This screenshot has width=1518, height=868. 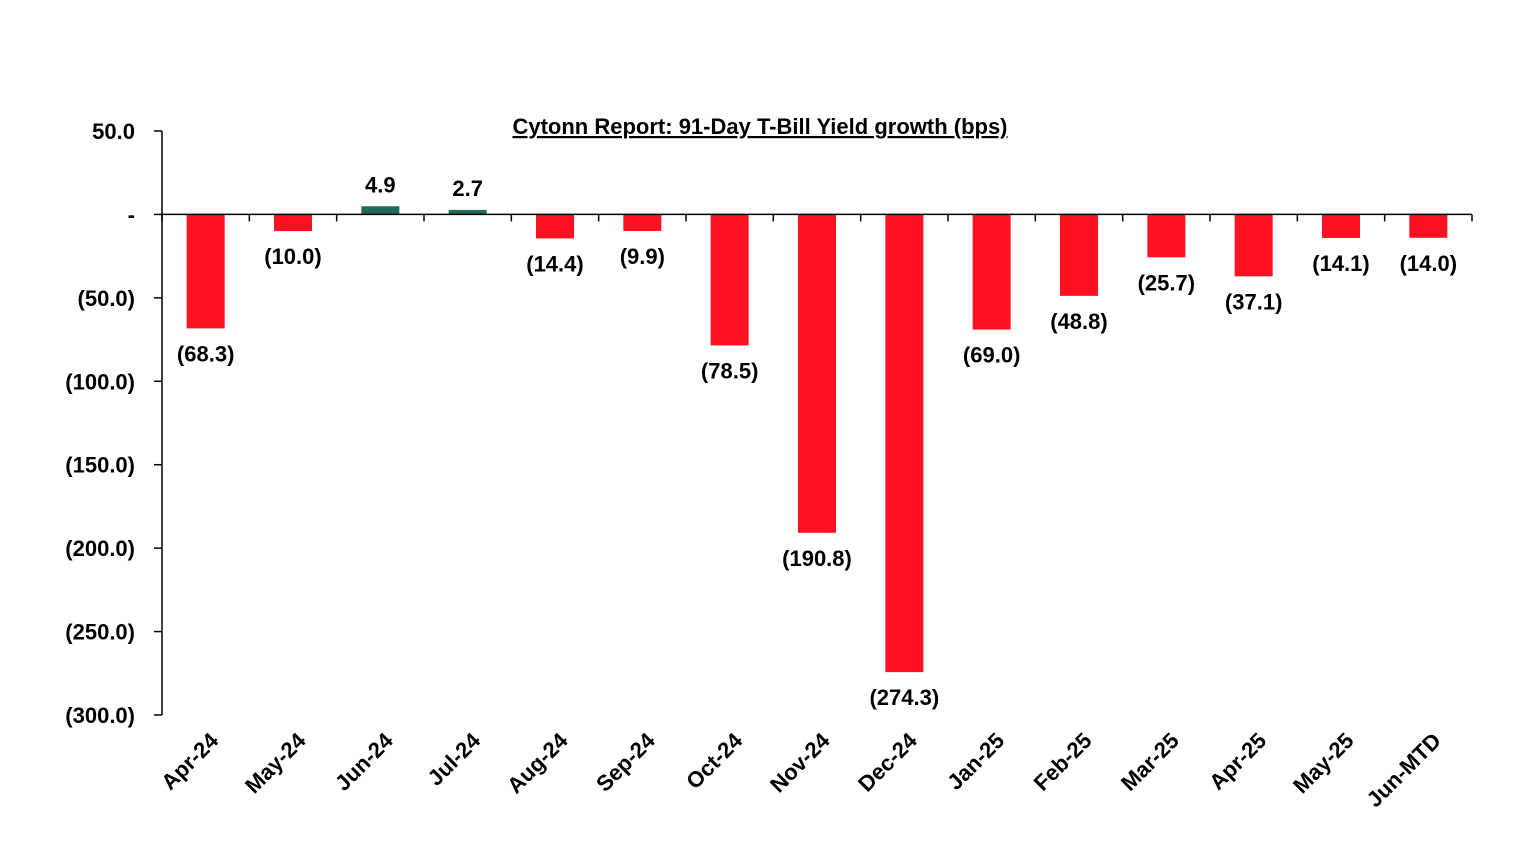 What do you see at coordinates (113, 131) in the screenshot?
I see `y-tick-label: 50.0` at bounding box center [113, 131].